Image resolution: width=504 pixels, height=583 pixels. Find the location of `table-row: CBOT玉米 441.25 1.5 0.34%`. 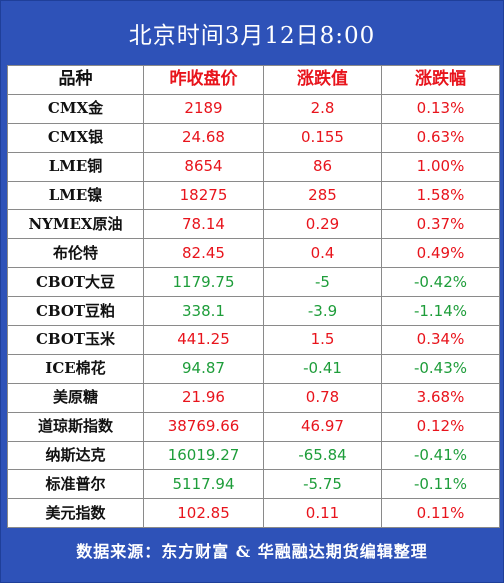

table-row: CBOT玉米 441.25 1.5 0.34% is located at coordinates (253, 340).